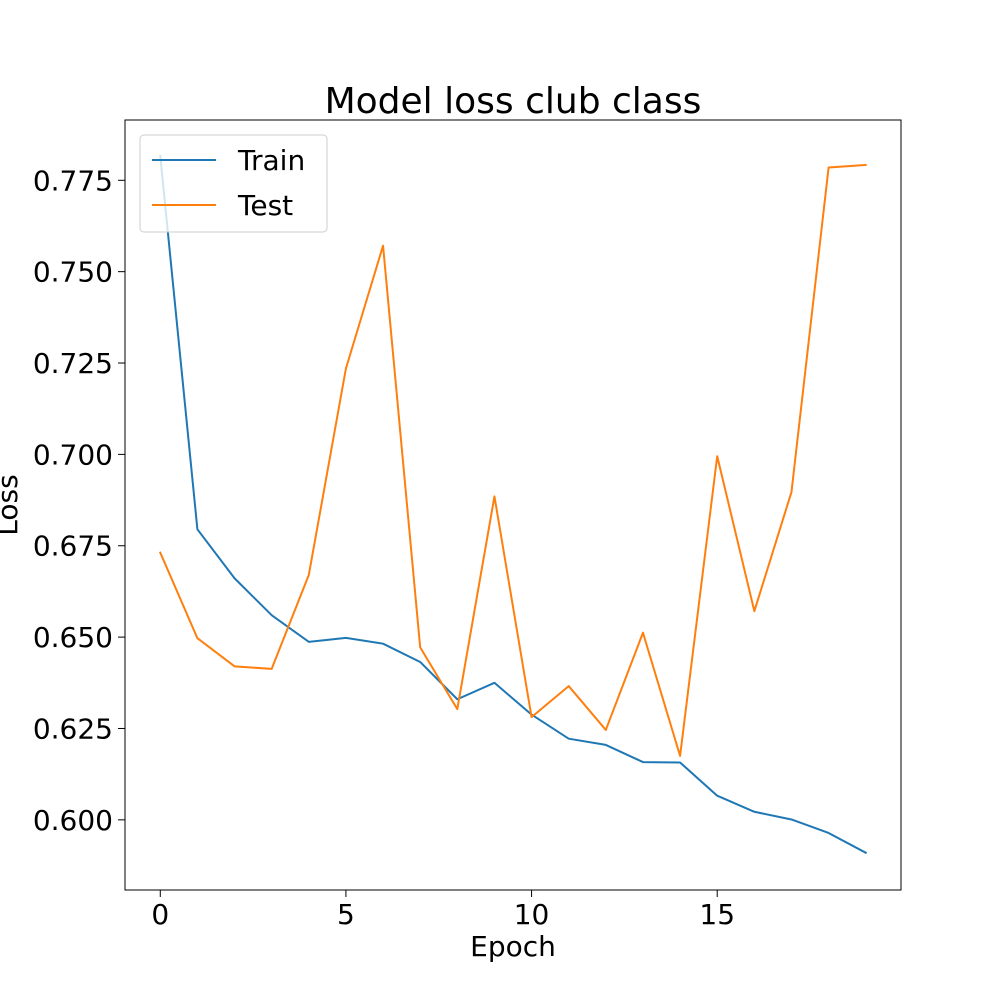 The height and width of the screenshot is (1000, 1000). I want to click on legend: Train Test, so click(233, 183).